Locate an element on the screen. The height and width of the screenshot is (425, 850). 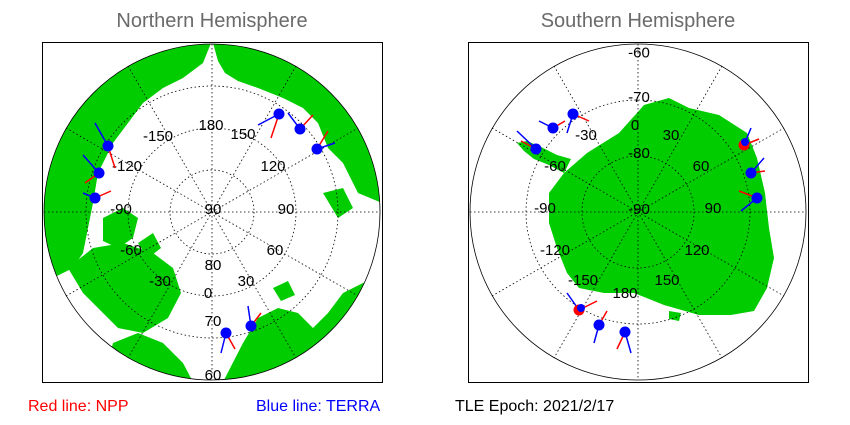
north-lon-label: 120 is located at coordinates (272, 166).